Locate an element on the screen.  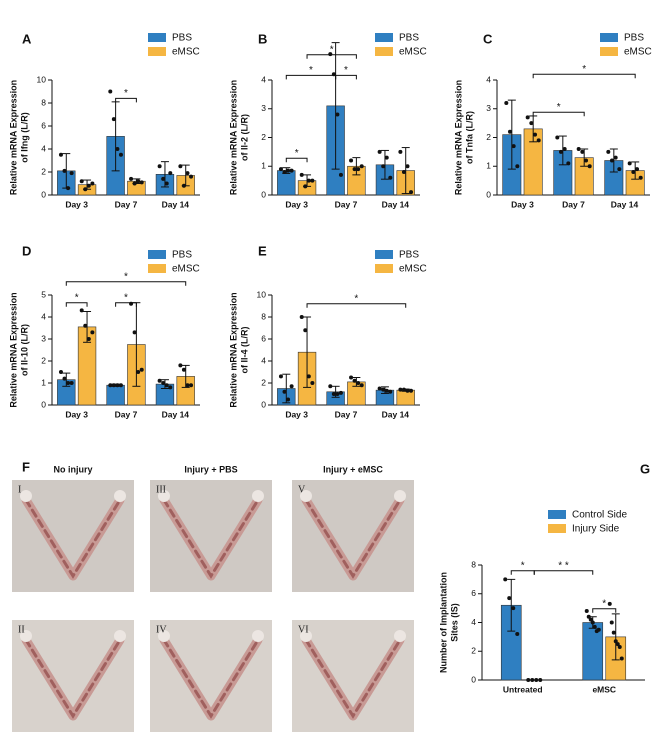
x-tick-label: Day 3 is located at coordinates (296, 414).